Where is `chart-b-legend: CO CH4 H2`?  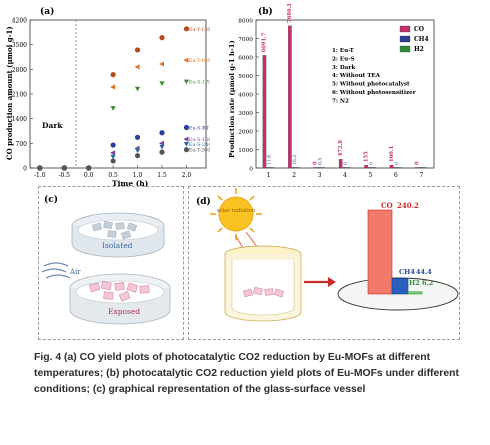
chart-b-legend: CO CH4 H2 is located at coordinates (414, 39).